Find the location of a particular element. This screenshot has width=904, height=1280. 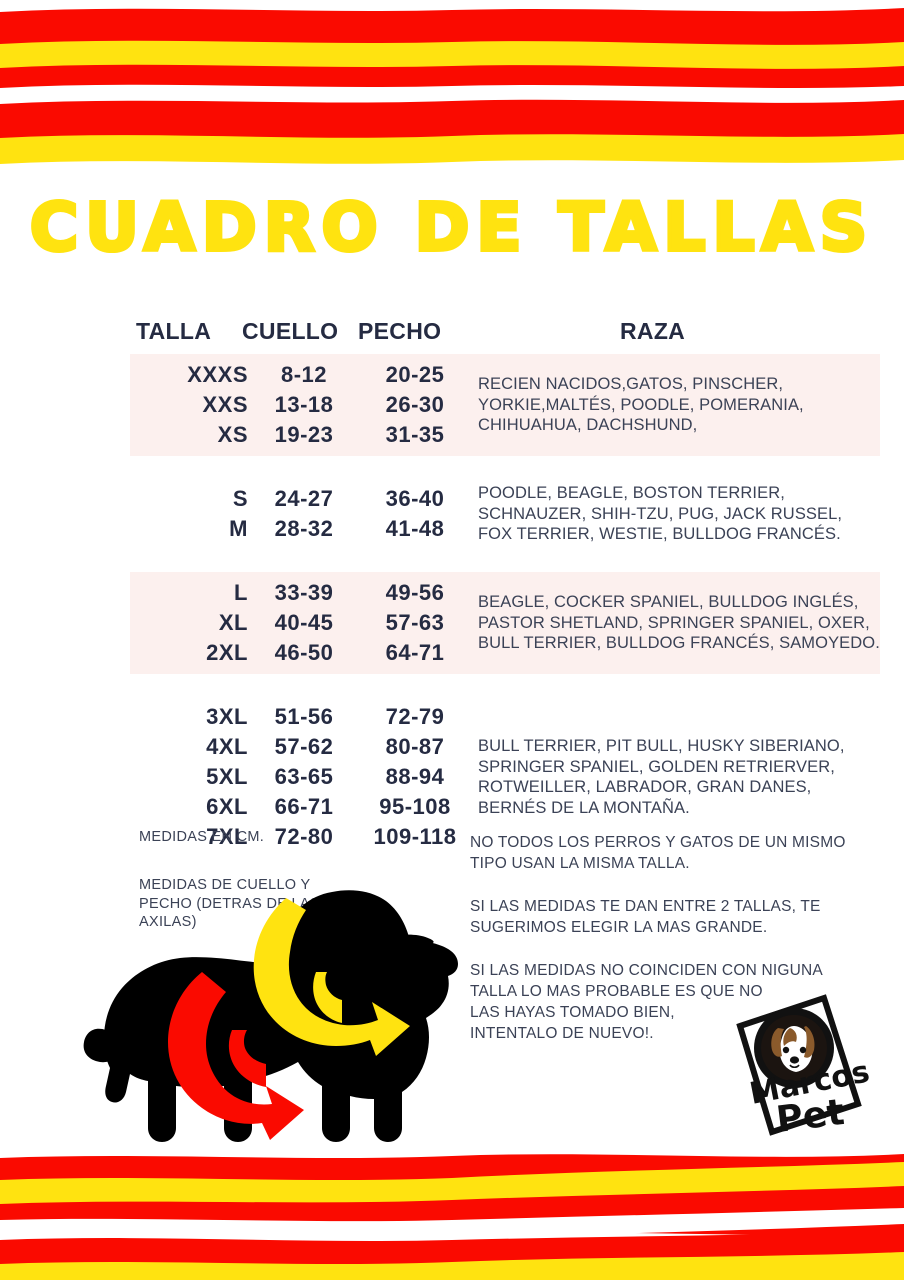

cell-pecho: 80-87 is located at coordinates (415, 746).